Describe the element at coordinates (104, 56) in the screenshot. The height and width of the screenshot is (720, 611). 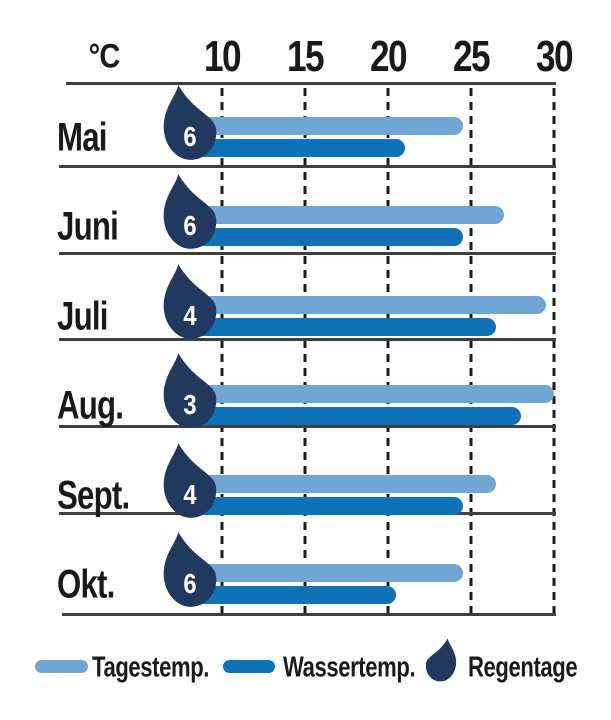
I see `axis-unit-label: °C` at that location.